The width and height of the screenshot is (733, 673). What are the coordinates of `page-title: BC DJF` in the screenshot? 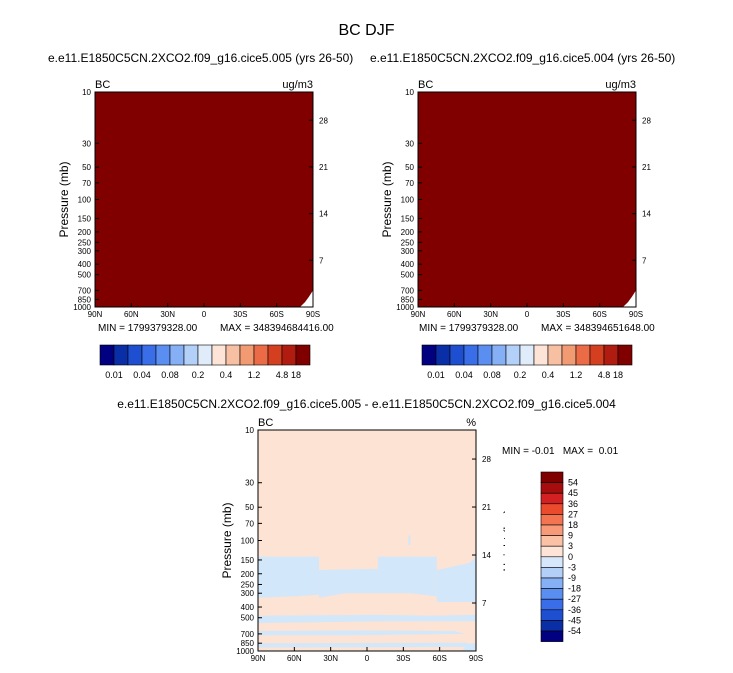 It's located at (366, 30).